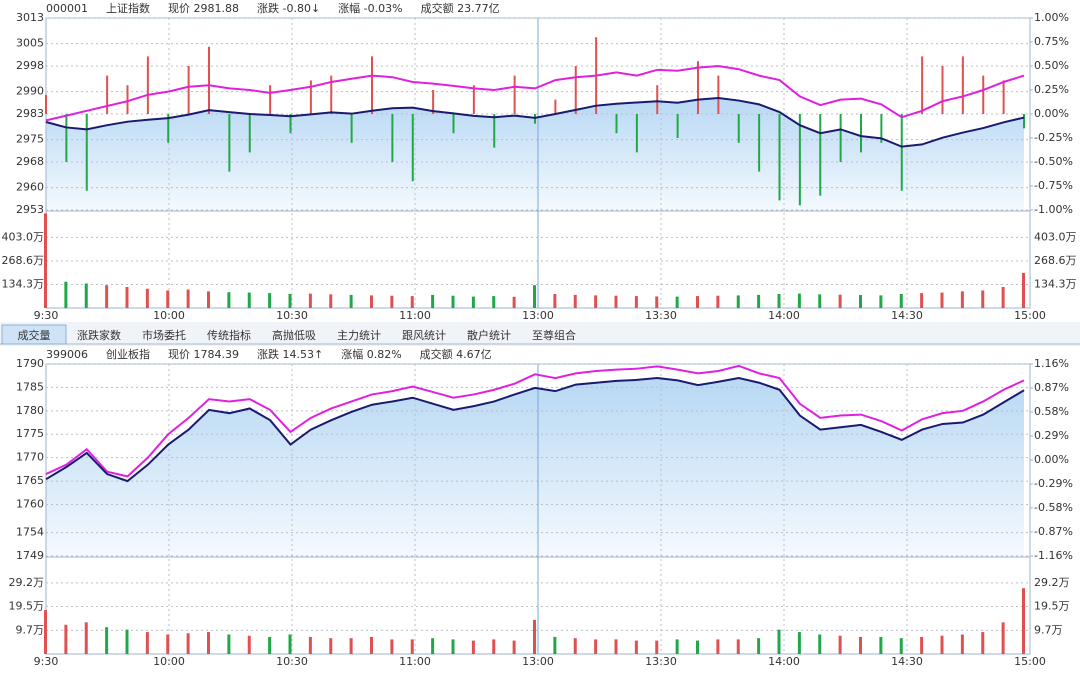 The height and width of the screenshot is (675, 1080). I want to click on y2-tick-label: -0.87%, so click(1053, 531).